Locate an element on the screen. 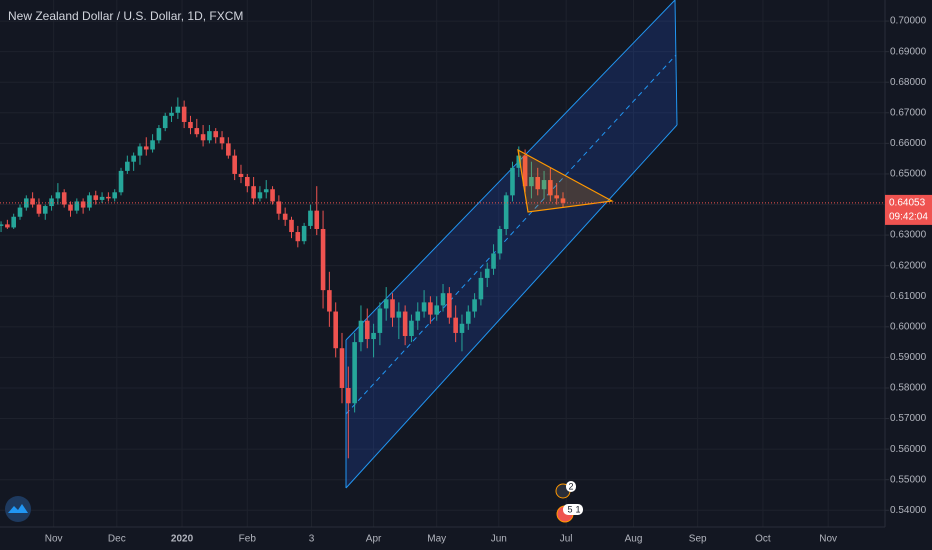  x-tick-label: Oct is located at coordinates (763, 539).